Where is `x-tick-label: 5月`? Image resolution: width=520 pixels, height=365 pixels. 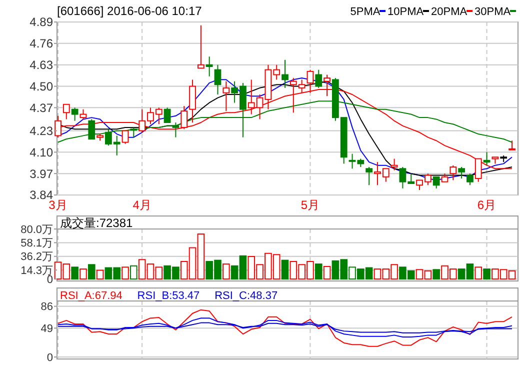 x-tick-label: 5月 is located at coordinates (310, 205).